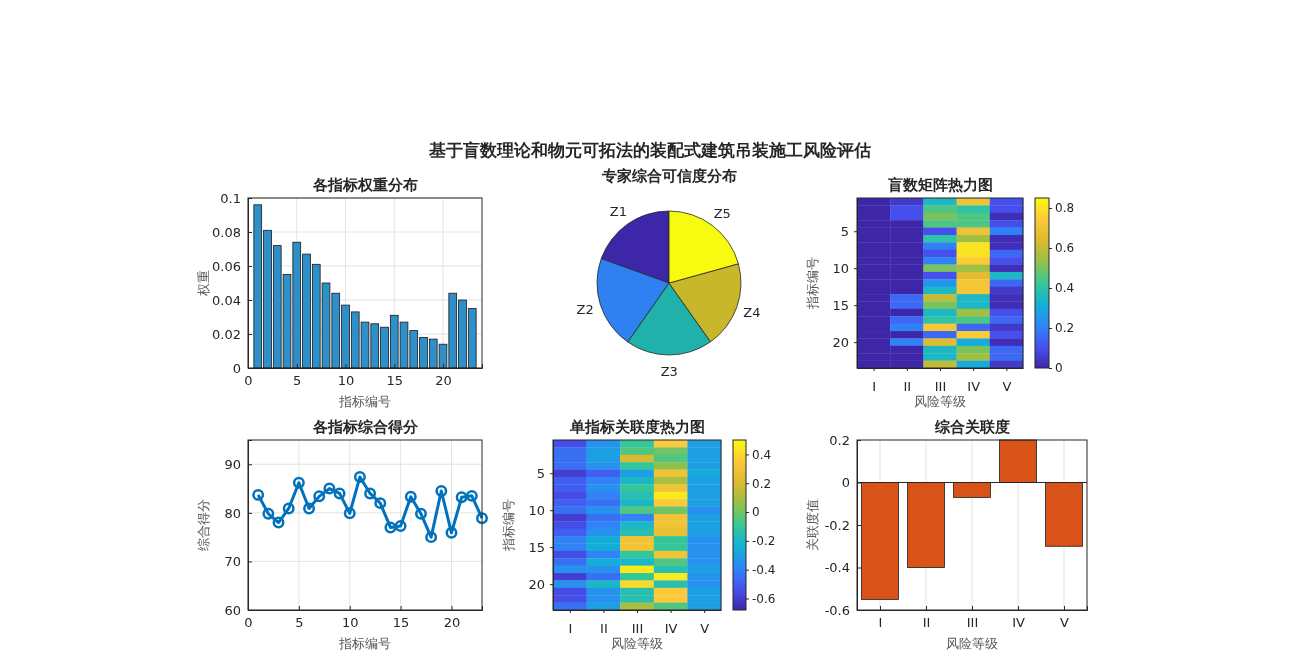  I want to click on y-tick-label: 0.02, so click(226, 334).